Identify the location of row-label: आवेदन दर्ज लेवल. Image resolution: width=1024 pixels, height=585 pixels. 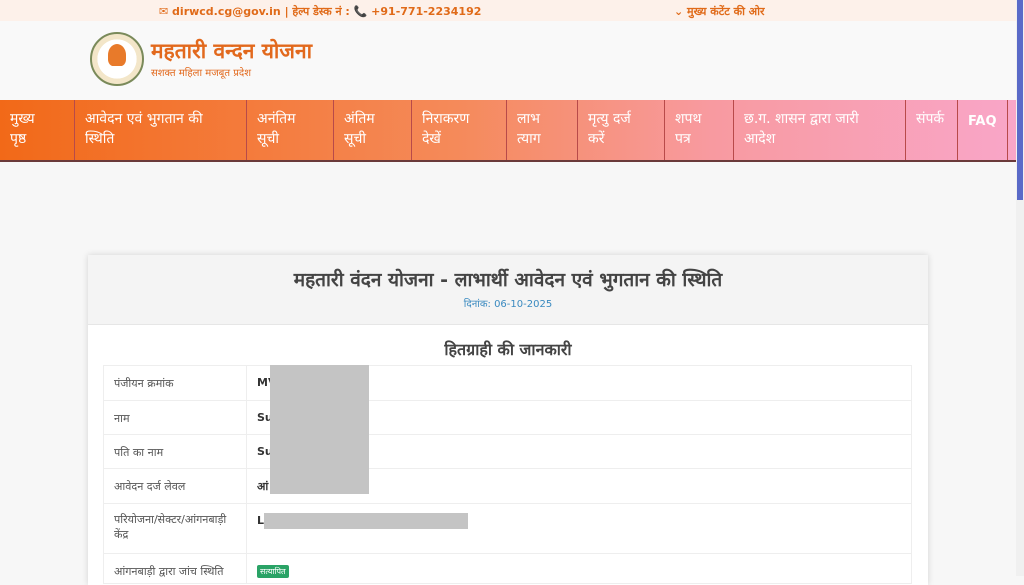
(175, 486).